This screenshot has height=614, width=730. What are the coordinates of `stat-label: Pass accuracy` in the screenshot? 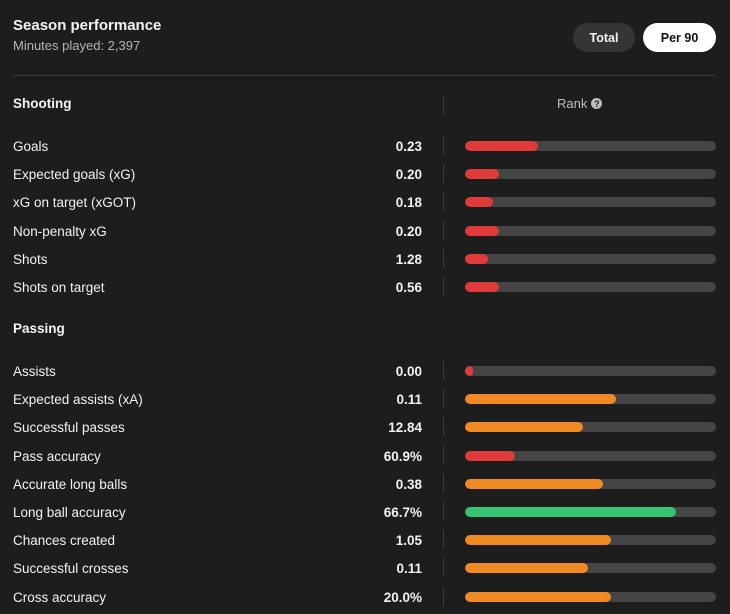 It's located at (57, 456).